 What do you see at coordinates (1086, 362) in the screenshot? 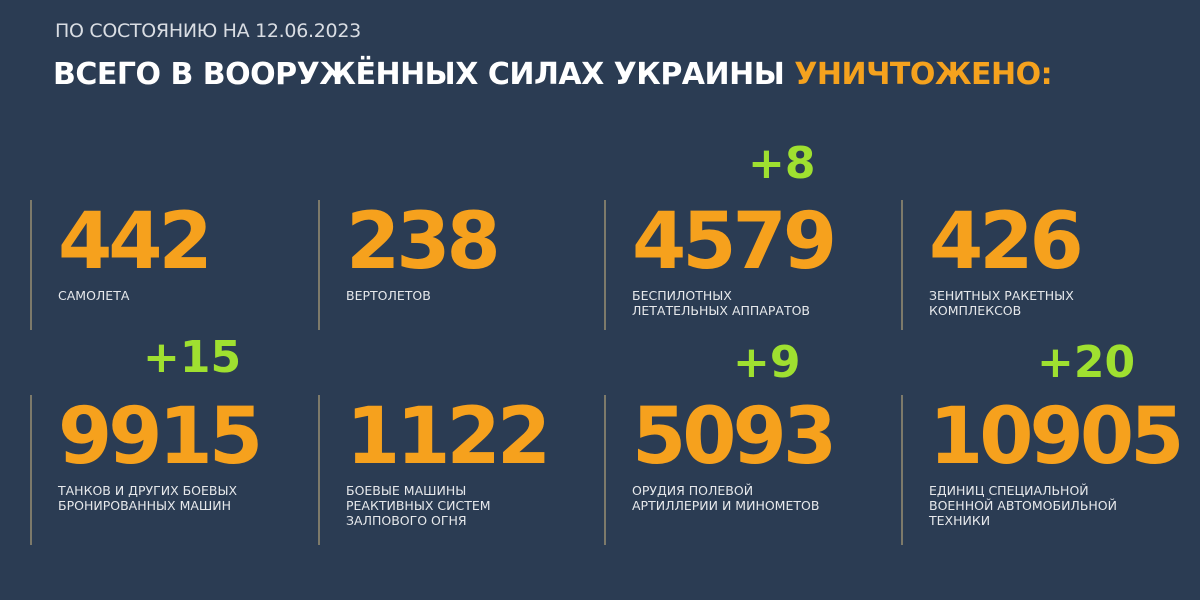
I see `delta-vehicles: +20` at bounding box center [1086, 362].